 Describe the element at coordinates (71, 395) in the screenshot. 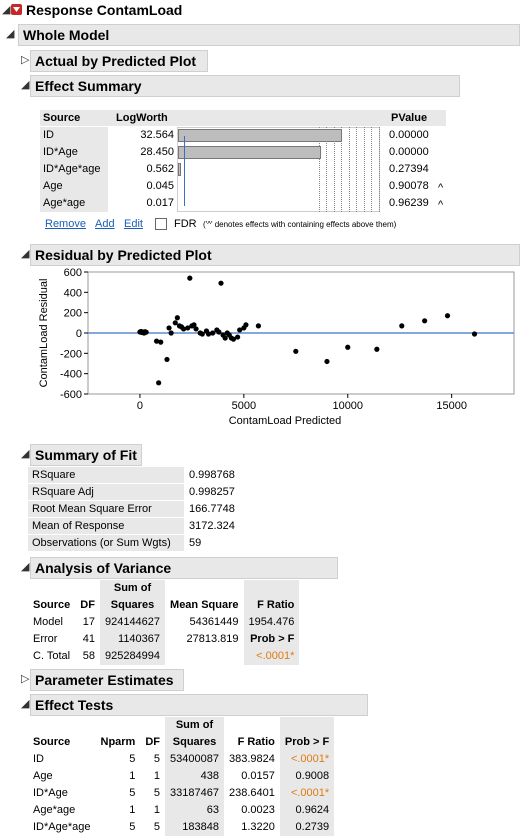

I see `y-tick-label: -600` at that location.